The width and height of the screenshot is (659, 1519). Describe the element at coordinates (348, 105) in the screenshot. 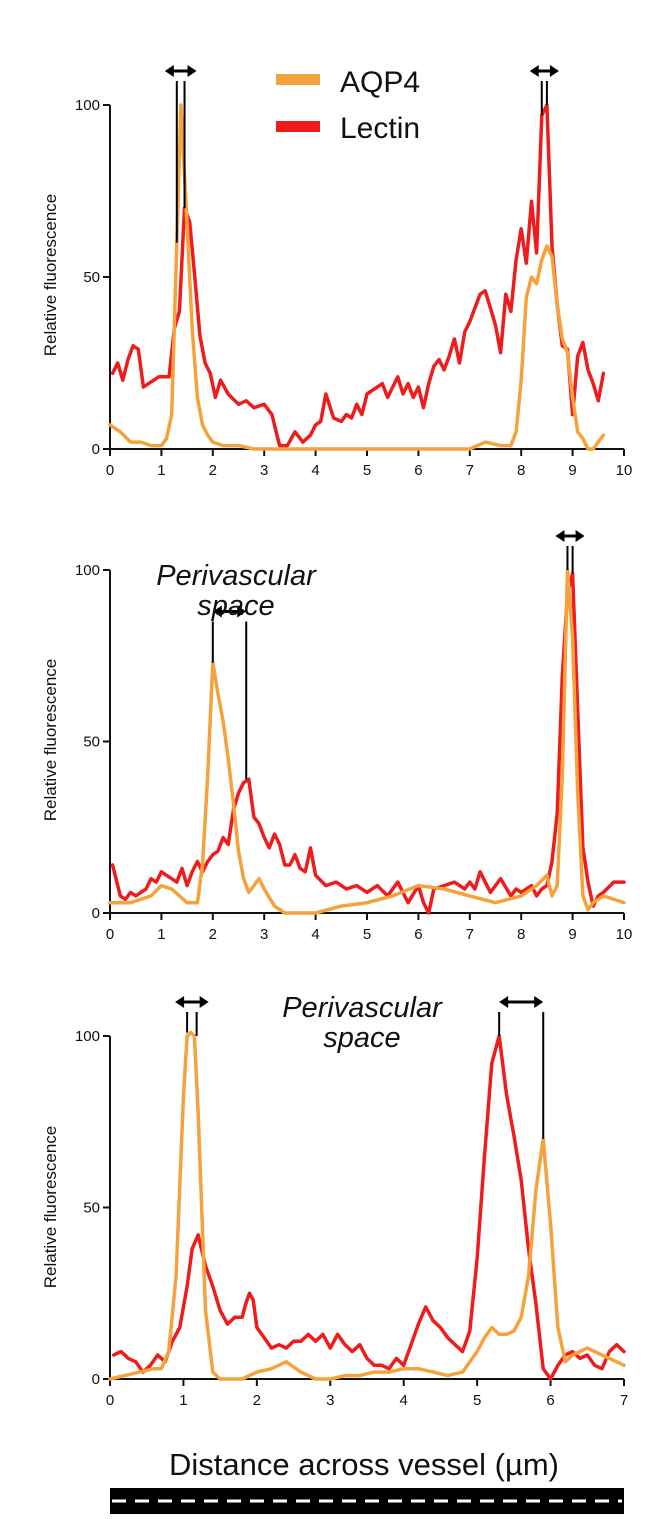

I see `legend: AQP4 Lectin` at that location.